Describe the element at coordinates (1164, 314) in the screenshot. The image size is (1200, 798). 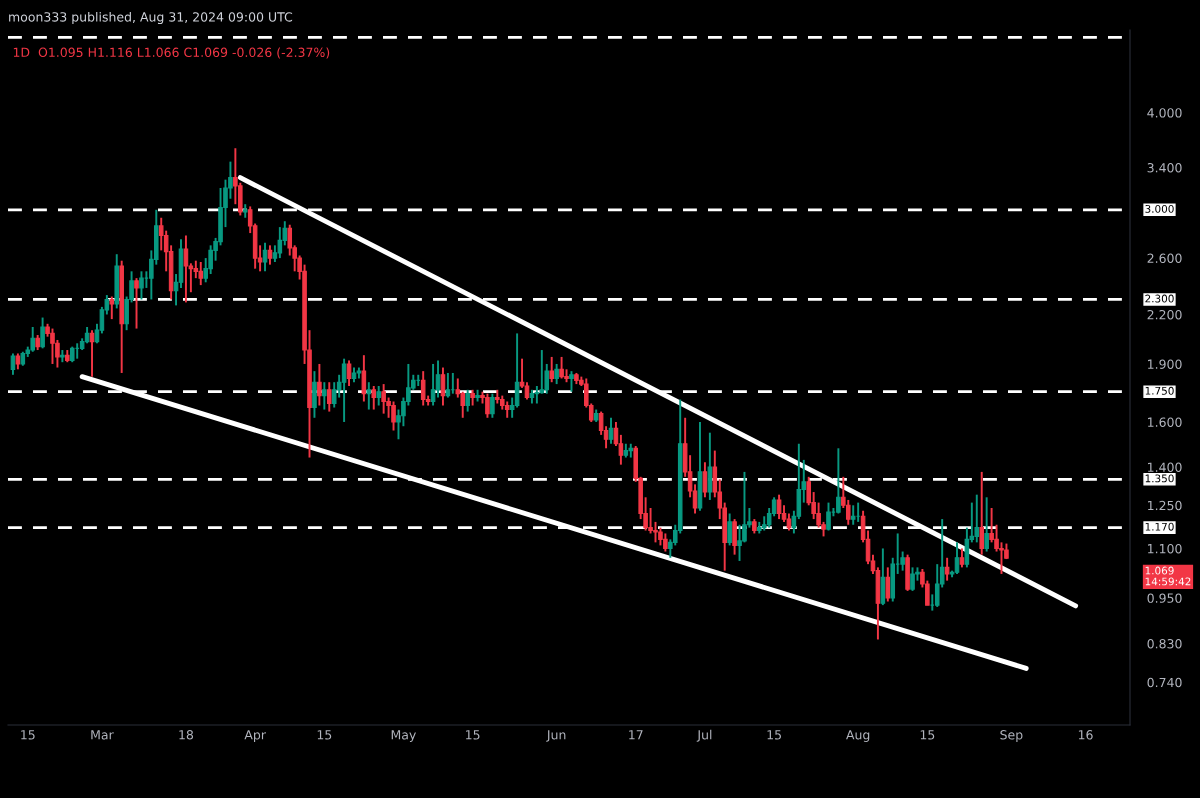
I see `y-tick-label: 2.200` at that location.